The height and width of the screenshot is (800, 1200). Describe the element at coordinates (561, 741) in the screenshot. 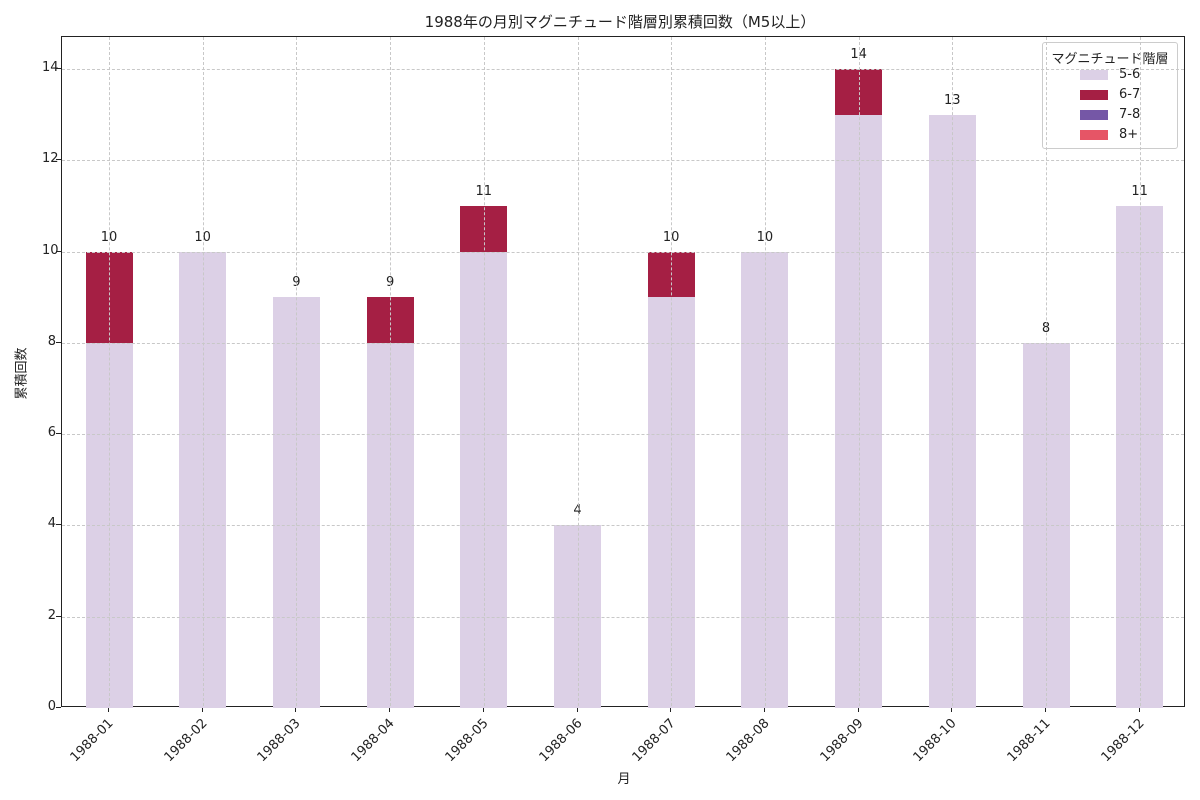

I see `x-tick-label: 1988-06` at that location.